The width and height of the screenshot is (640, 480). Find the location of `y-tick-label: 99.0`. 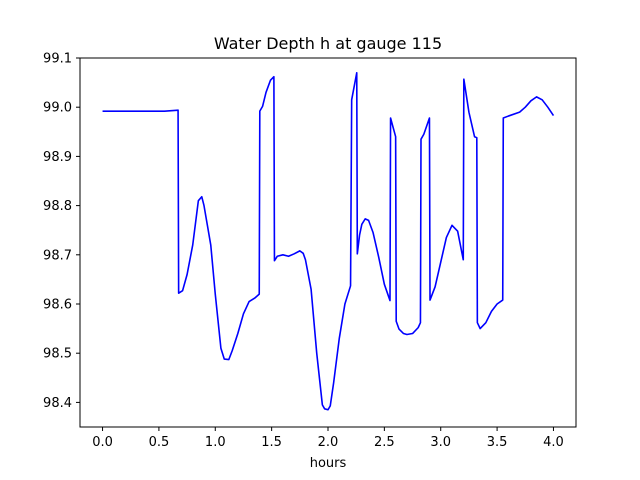

y-tick-label: 99.0 is located at coordinates (57, 108).